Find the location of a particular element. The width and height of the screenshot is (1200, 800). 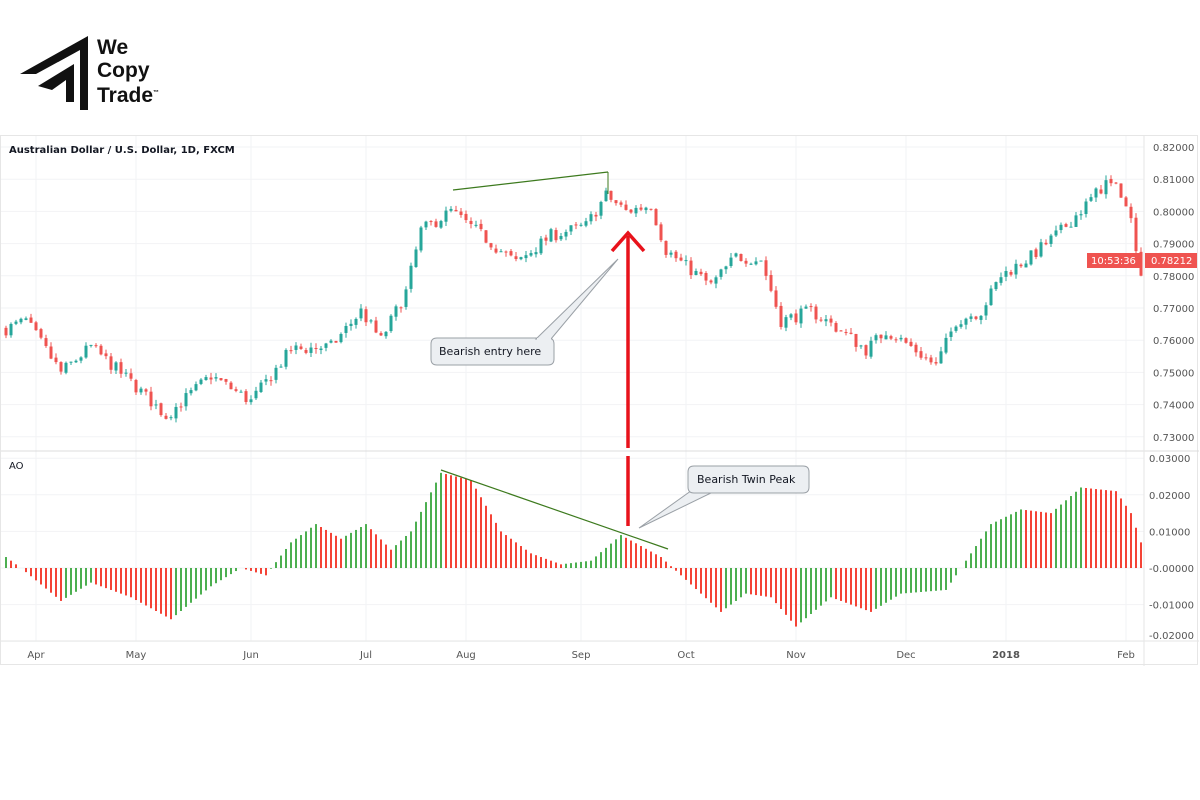

time-tick-label: Oct is located at coordinates (685, 655).